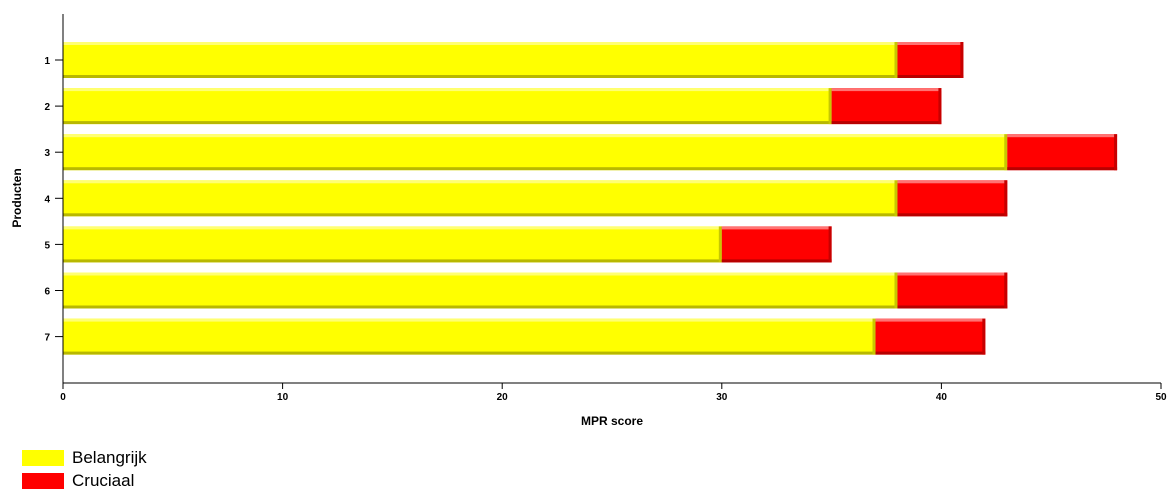  Describe the element at coordinates (109, 457) in the screenshot. I see `legend-label-belangrijk: Belangrijk` at that location.